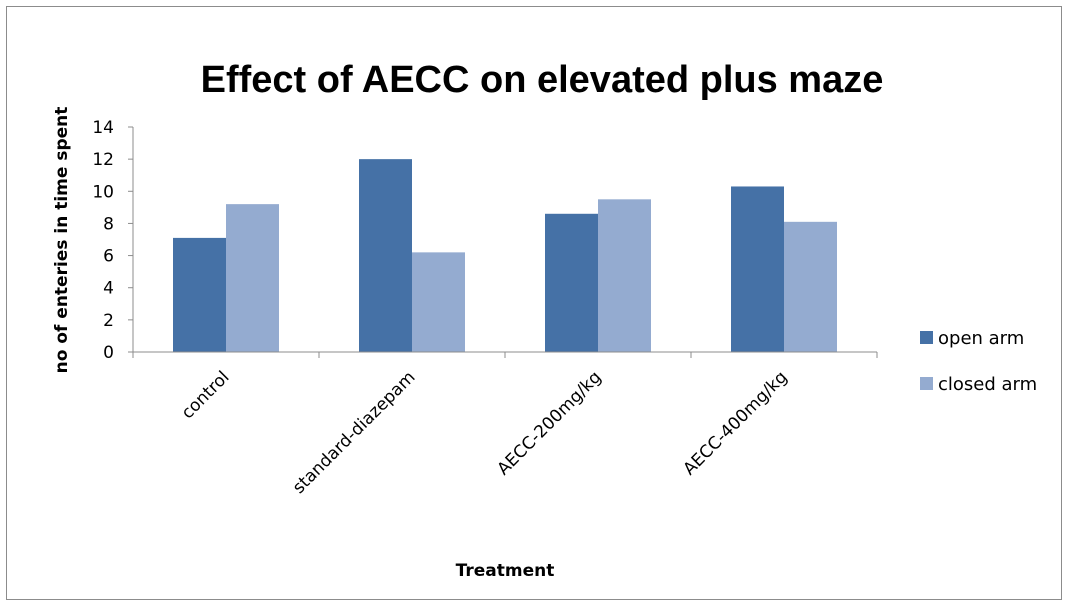 The height and width of the screenshot is (606, 1068). I want to click on x-axis-title: Treatment, so click(505, 571).